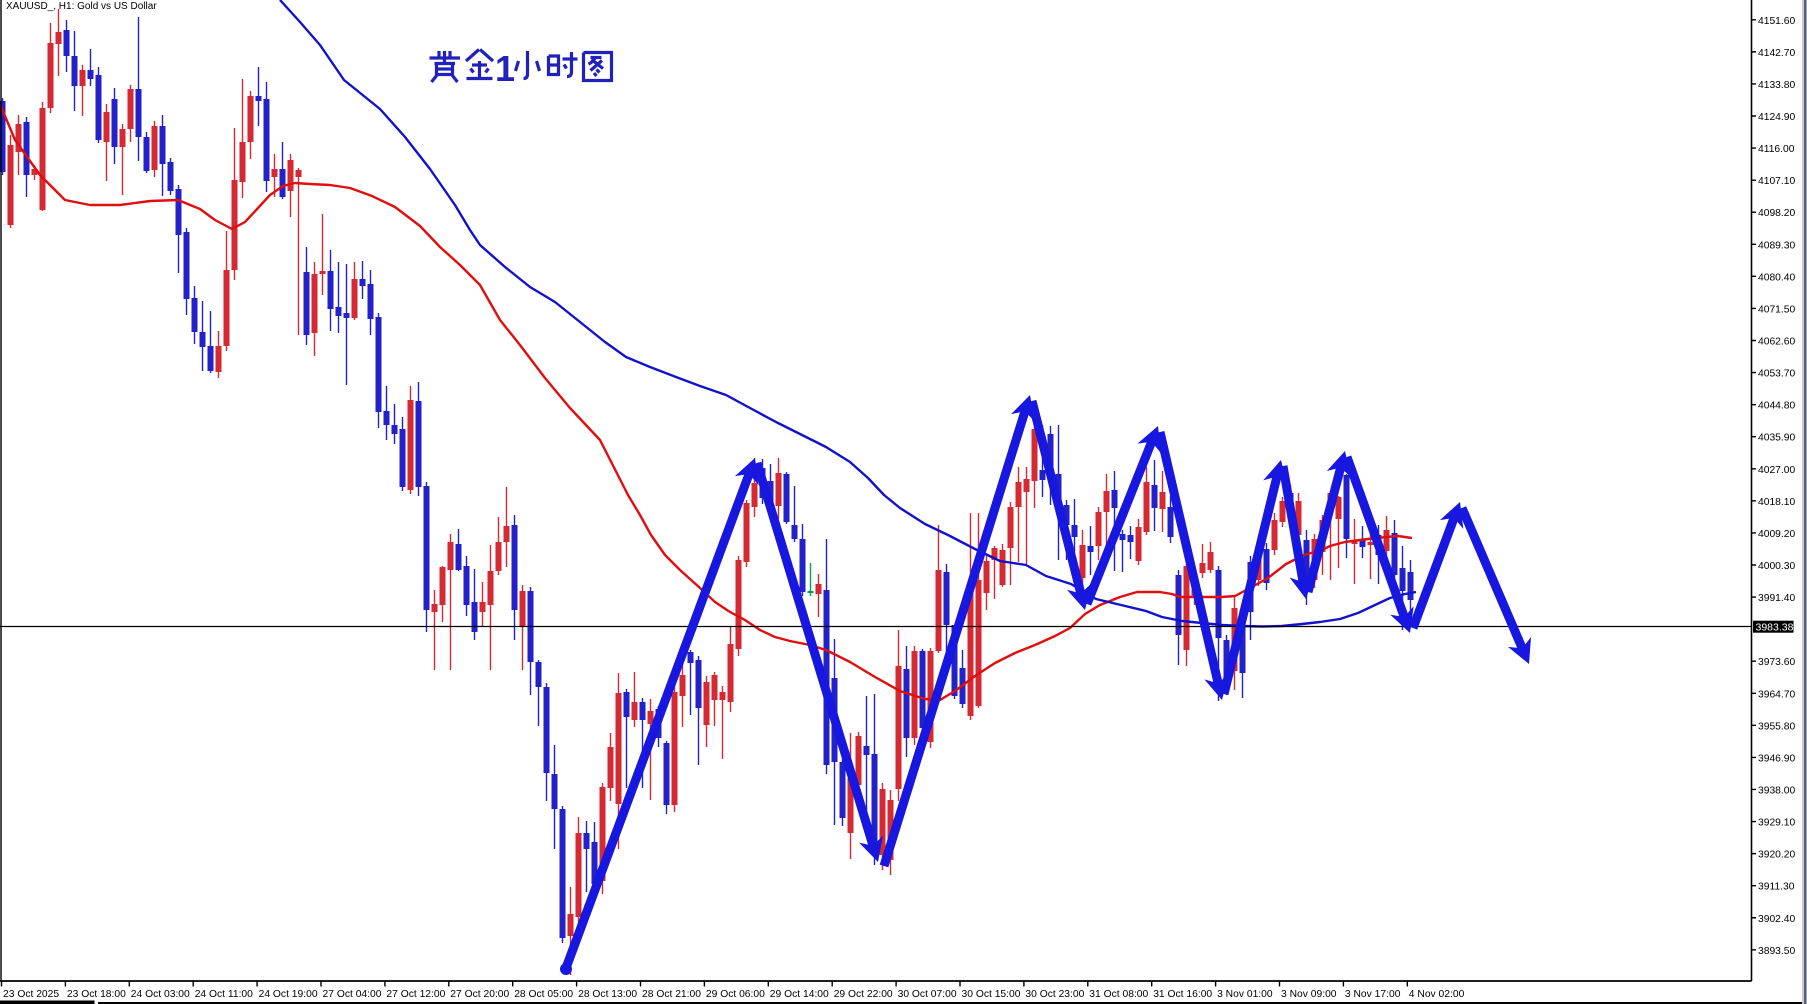 This screenshot has width=1807, height=1004. I want to click on svg-text: 4000.30, so click(1776, 566).